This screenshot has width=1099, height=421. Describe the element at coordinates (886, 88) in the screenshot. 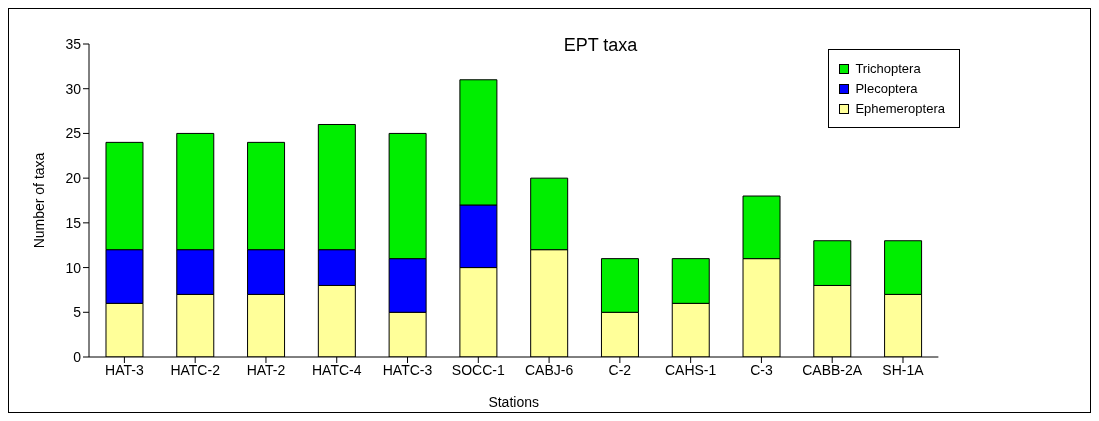

I see `legend-label: Plecoptera` at that location.